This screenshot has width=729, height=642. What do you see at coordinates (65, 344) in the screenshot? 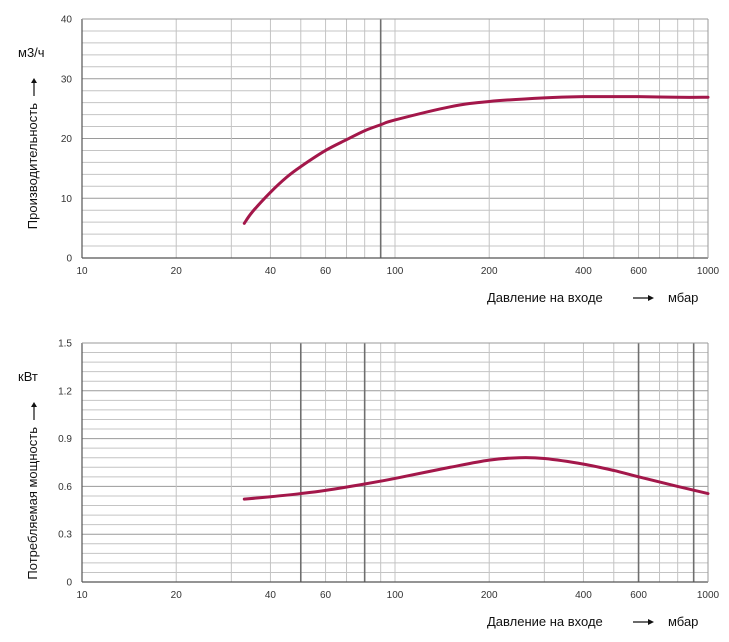
I see `y-tick-label: 1.5` at bounding box center [65, 344].